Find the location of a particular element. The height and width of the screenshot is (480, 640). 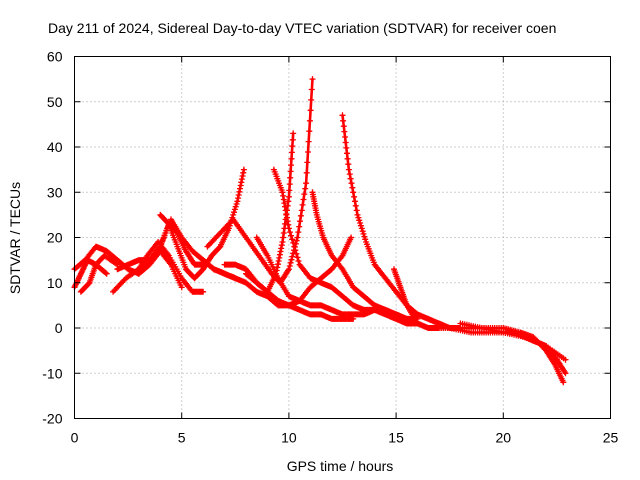

y-tick-label: 50 is located at coordinates (55, 102).